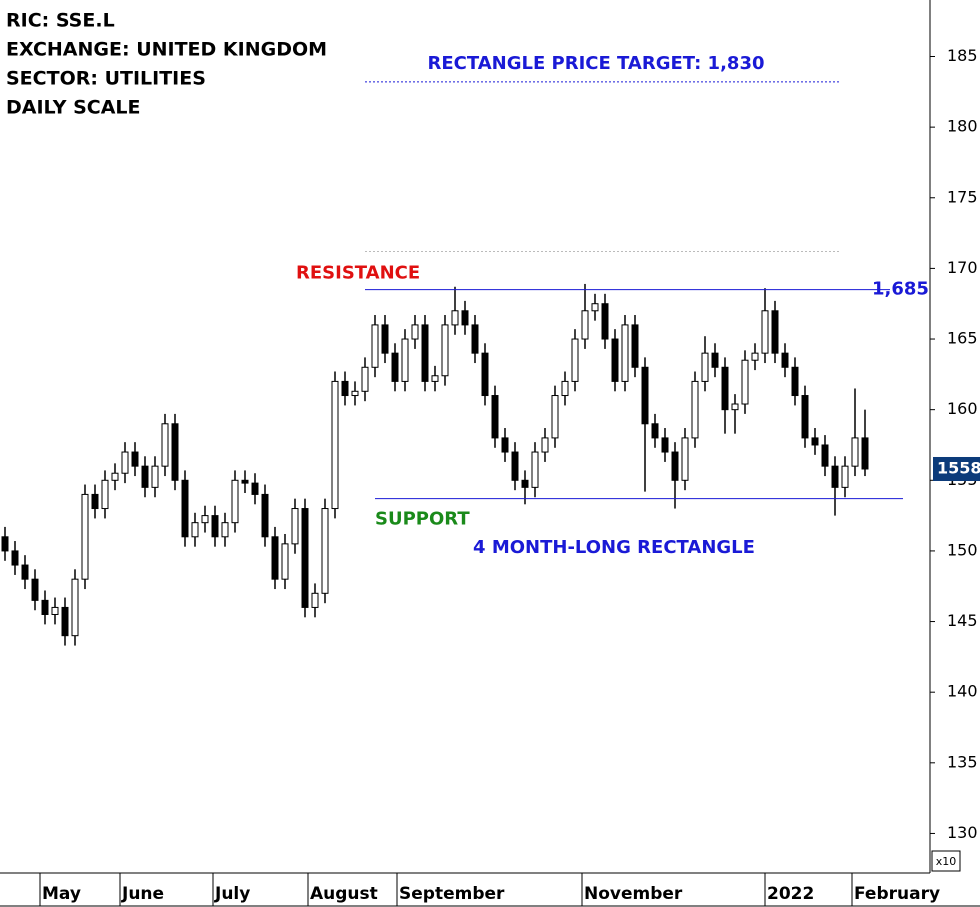 The image size is (980, 907). What do you see at coordinates (358, 273) in the screenshot?
I see `resistance-label: RESISTANCE` at bounding box center [358, 273].